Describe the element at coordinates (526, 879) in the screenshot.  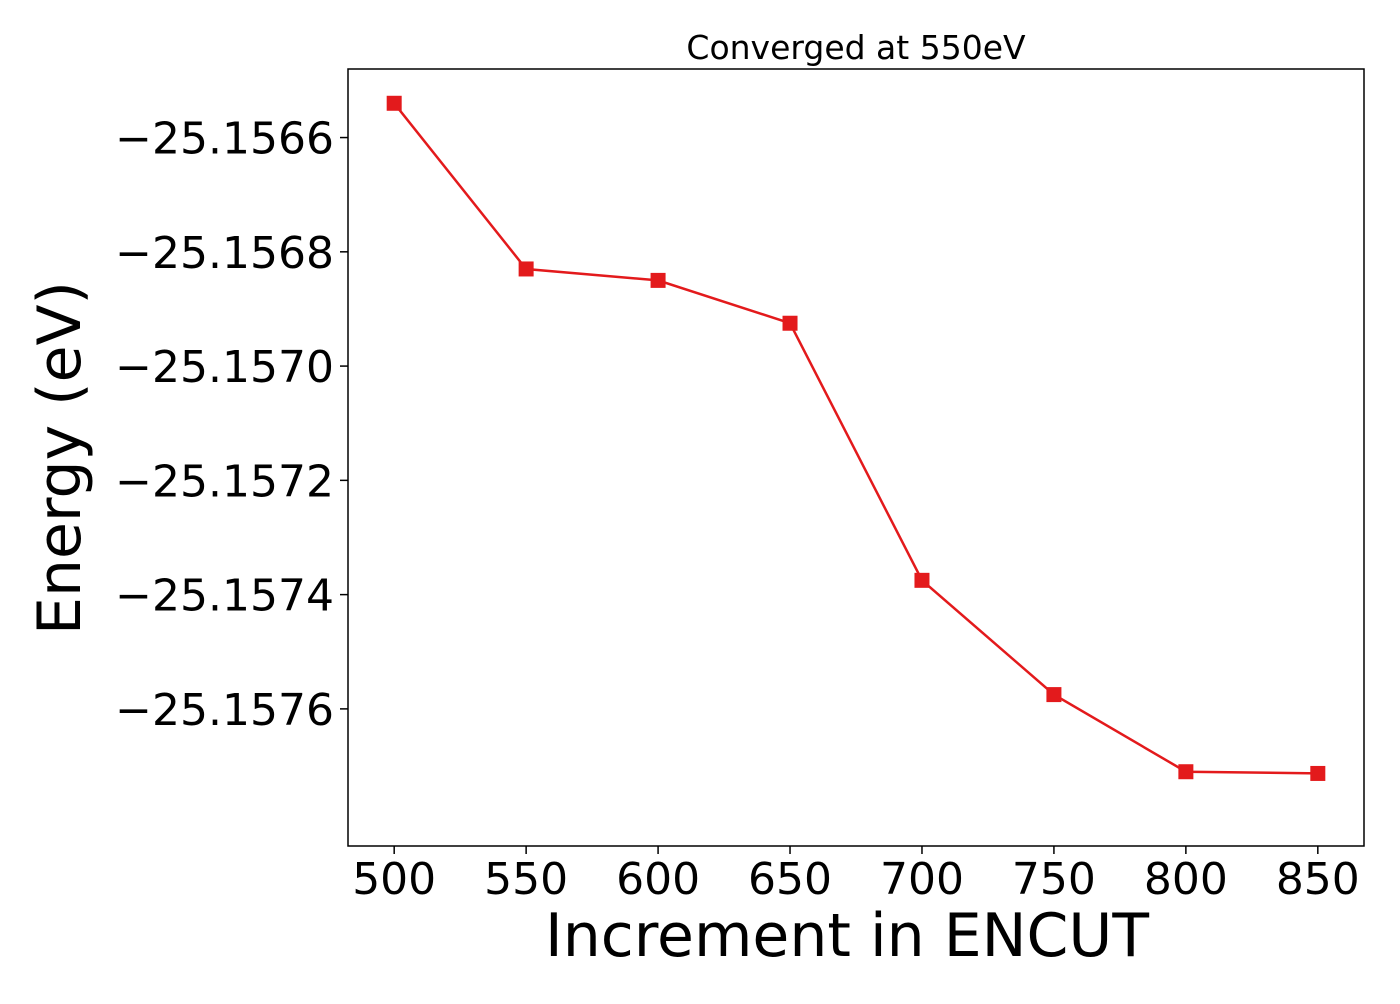
I see `x-tick-label: 550` at that location.